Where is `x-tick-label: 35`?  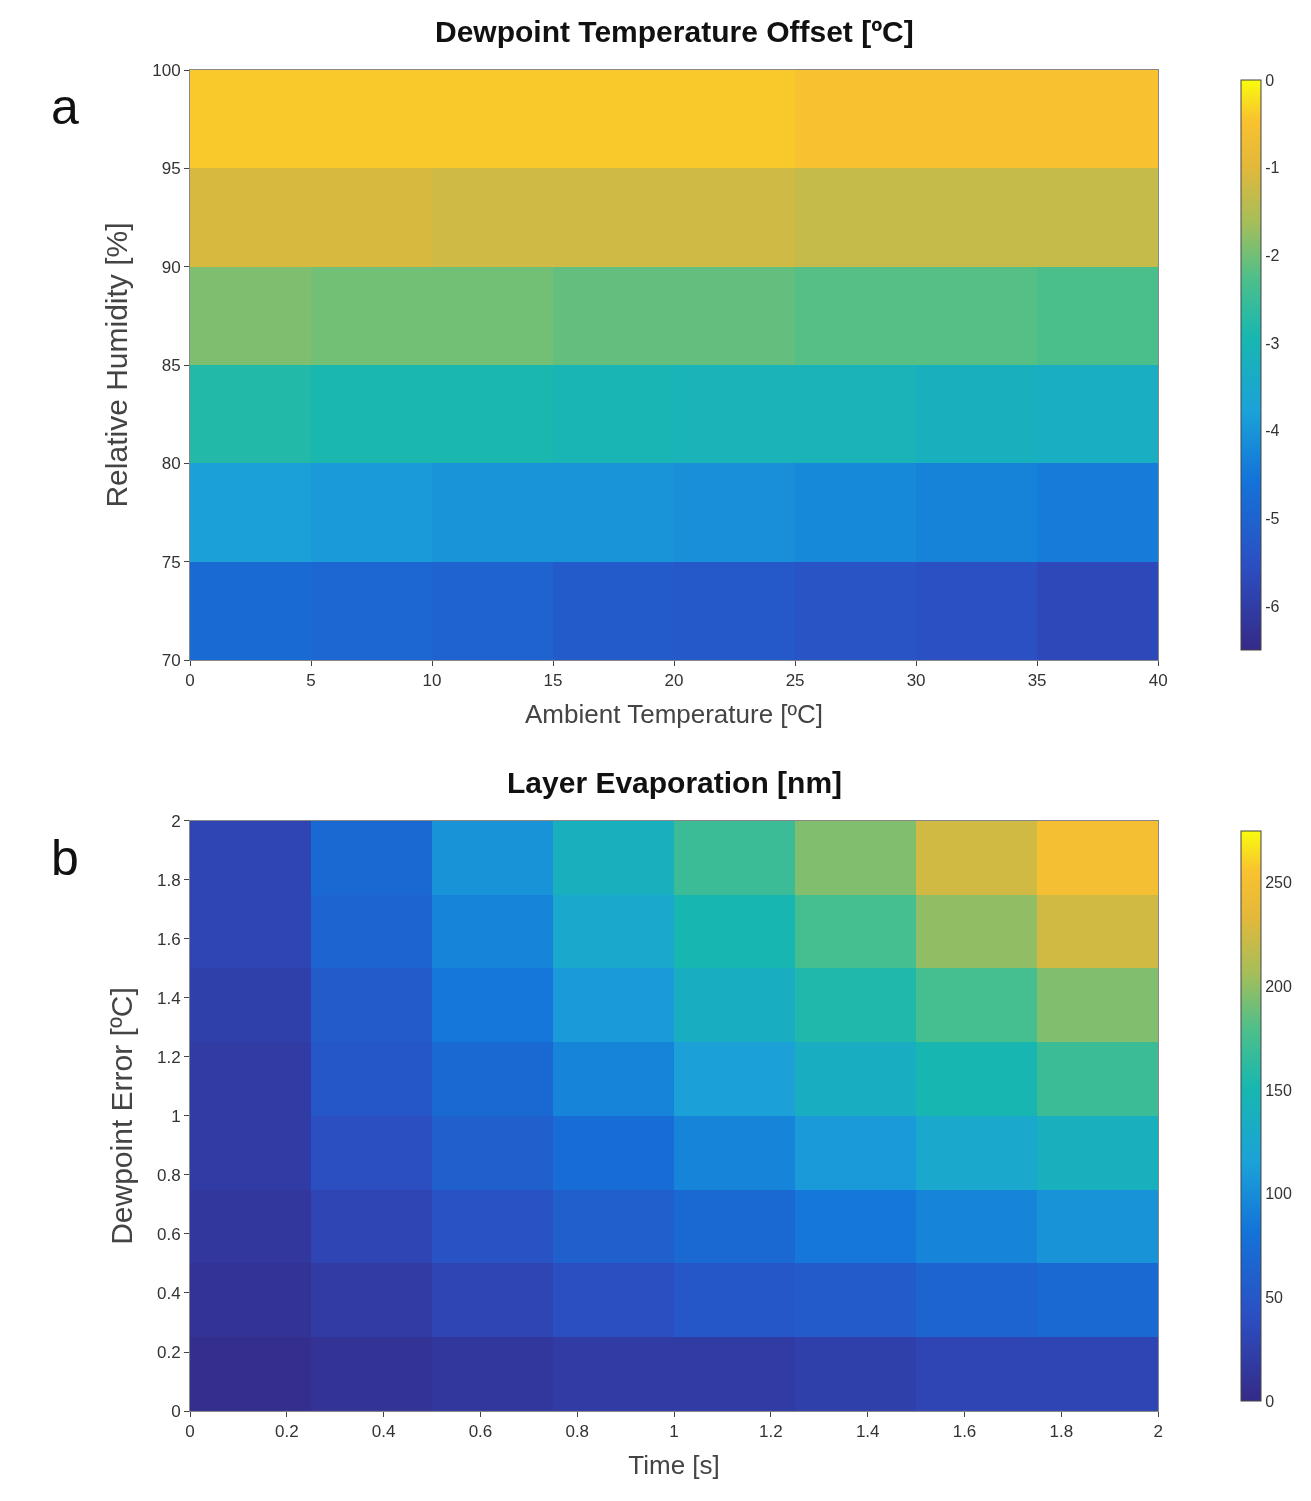
x-tick-label: 35 is located at coordinates (1037, 681).